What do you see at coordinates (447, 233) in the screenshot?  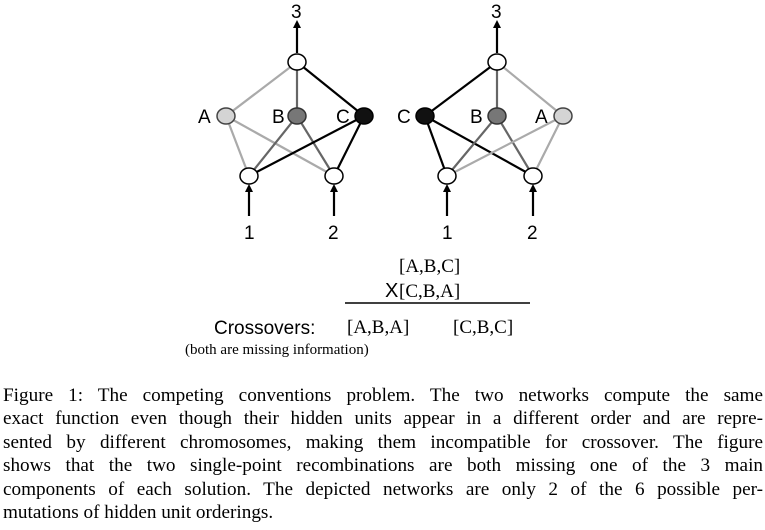 I see `right-input-label-1: 1` at bounding box center [447, 233].